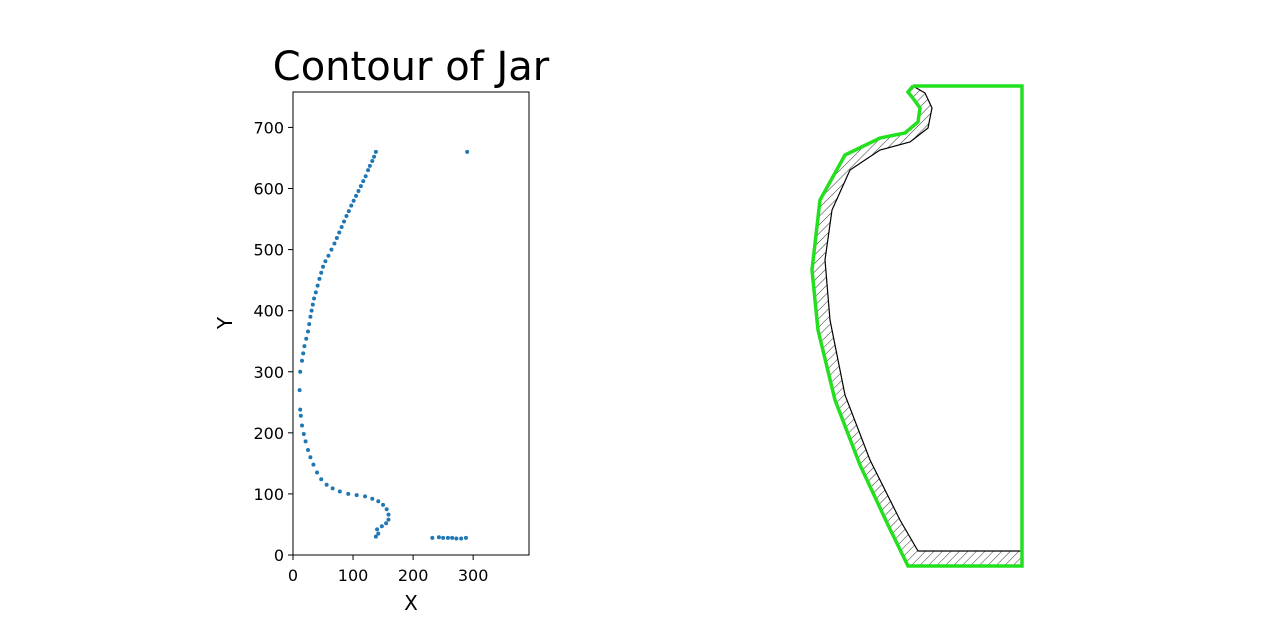 This screenshot has height=640, width=1280. I want to click on chart-title: Contour of Jar, so click(411, 67).